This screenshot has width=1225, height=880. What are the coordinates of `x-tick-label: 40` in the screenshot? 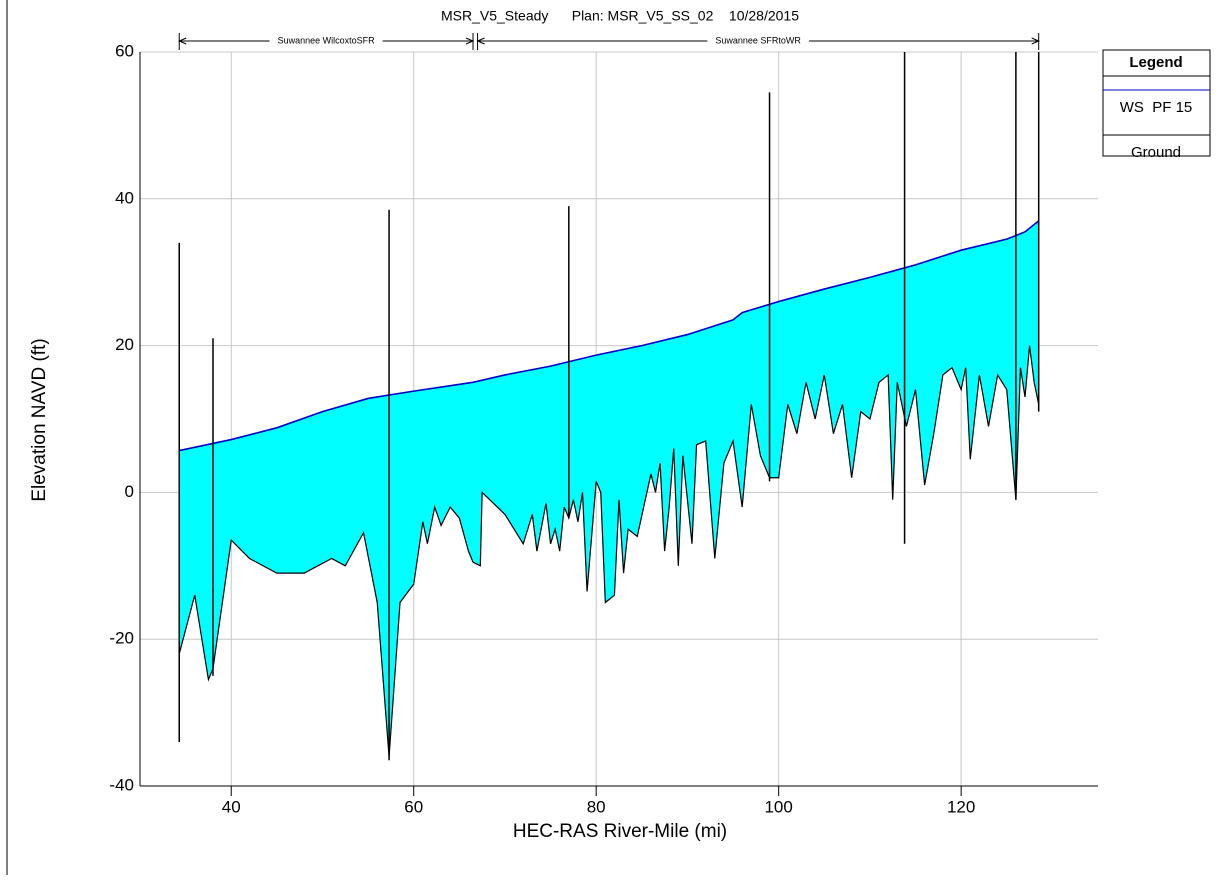 It's located at (231, 806).